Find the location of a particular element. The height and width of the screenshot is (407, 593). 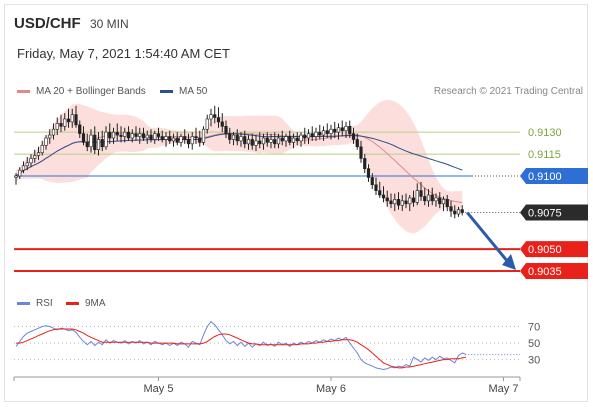

rsi-tick-label: 70 is located at coordinates (534, 328).